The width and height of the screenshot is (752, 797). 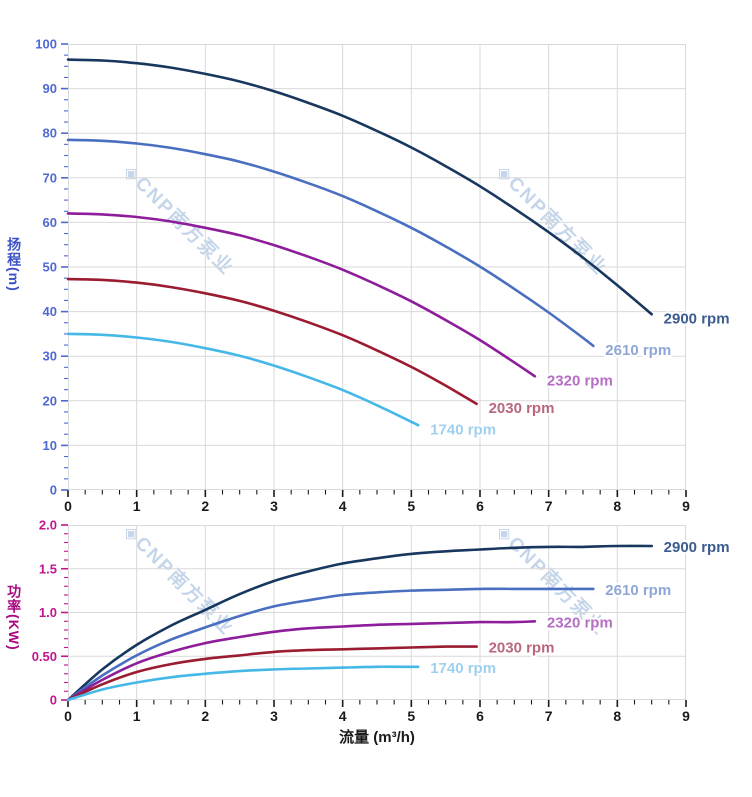 What do you see at coordinates (46, 44) in the screenshot?
I see `y-tick-label: 100` at bounding box center [46, 44].